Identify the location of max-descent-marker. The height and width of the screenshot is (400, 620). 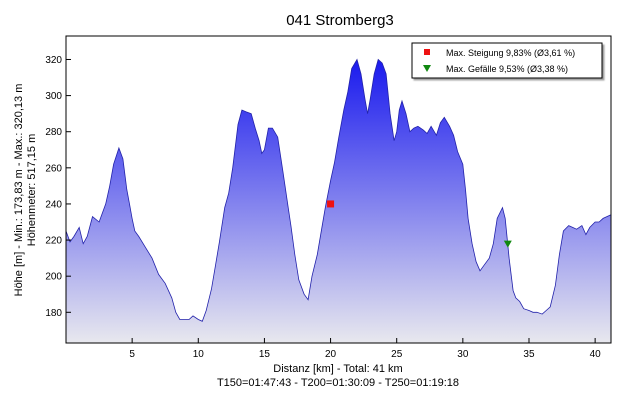
(507, 244).